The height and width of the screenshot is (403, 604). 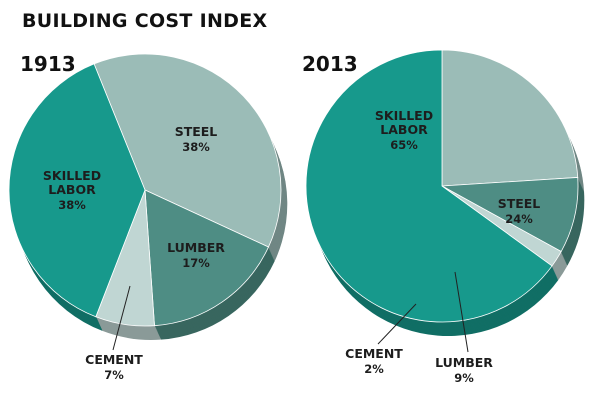 I want to click on label-name-1913-steel: STEEL, so click(x=196, y=131).